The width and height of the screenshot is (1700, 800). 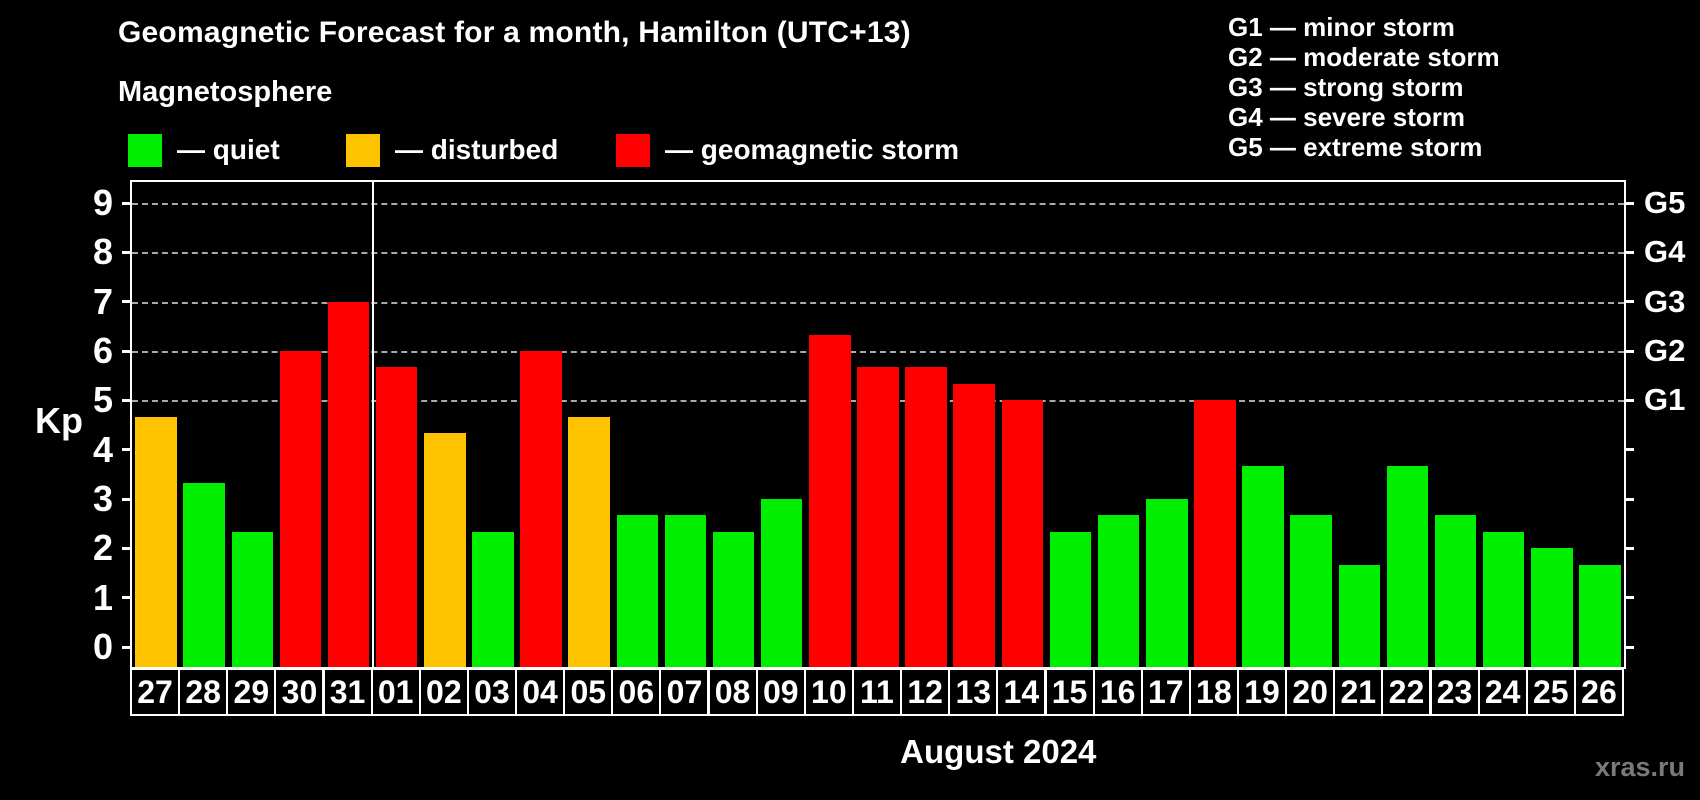 What do you see at coordinates (228, 149) in the screenshot?
I see `legend-label-quiet: — quiet` at bounding box center [228, 149].